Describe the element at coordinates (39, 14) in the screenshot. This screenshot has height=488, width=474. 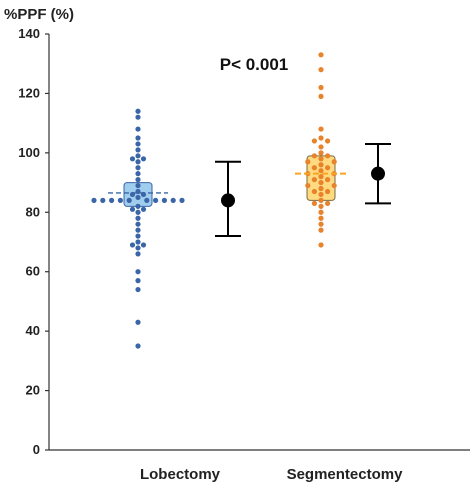
I see `y-axis-title: %PPF (%)` at that location.